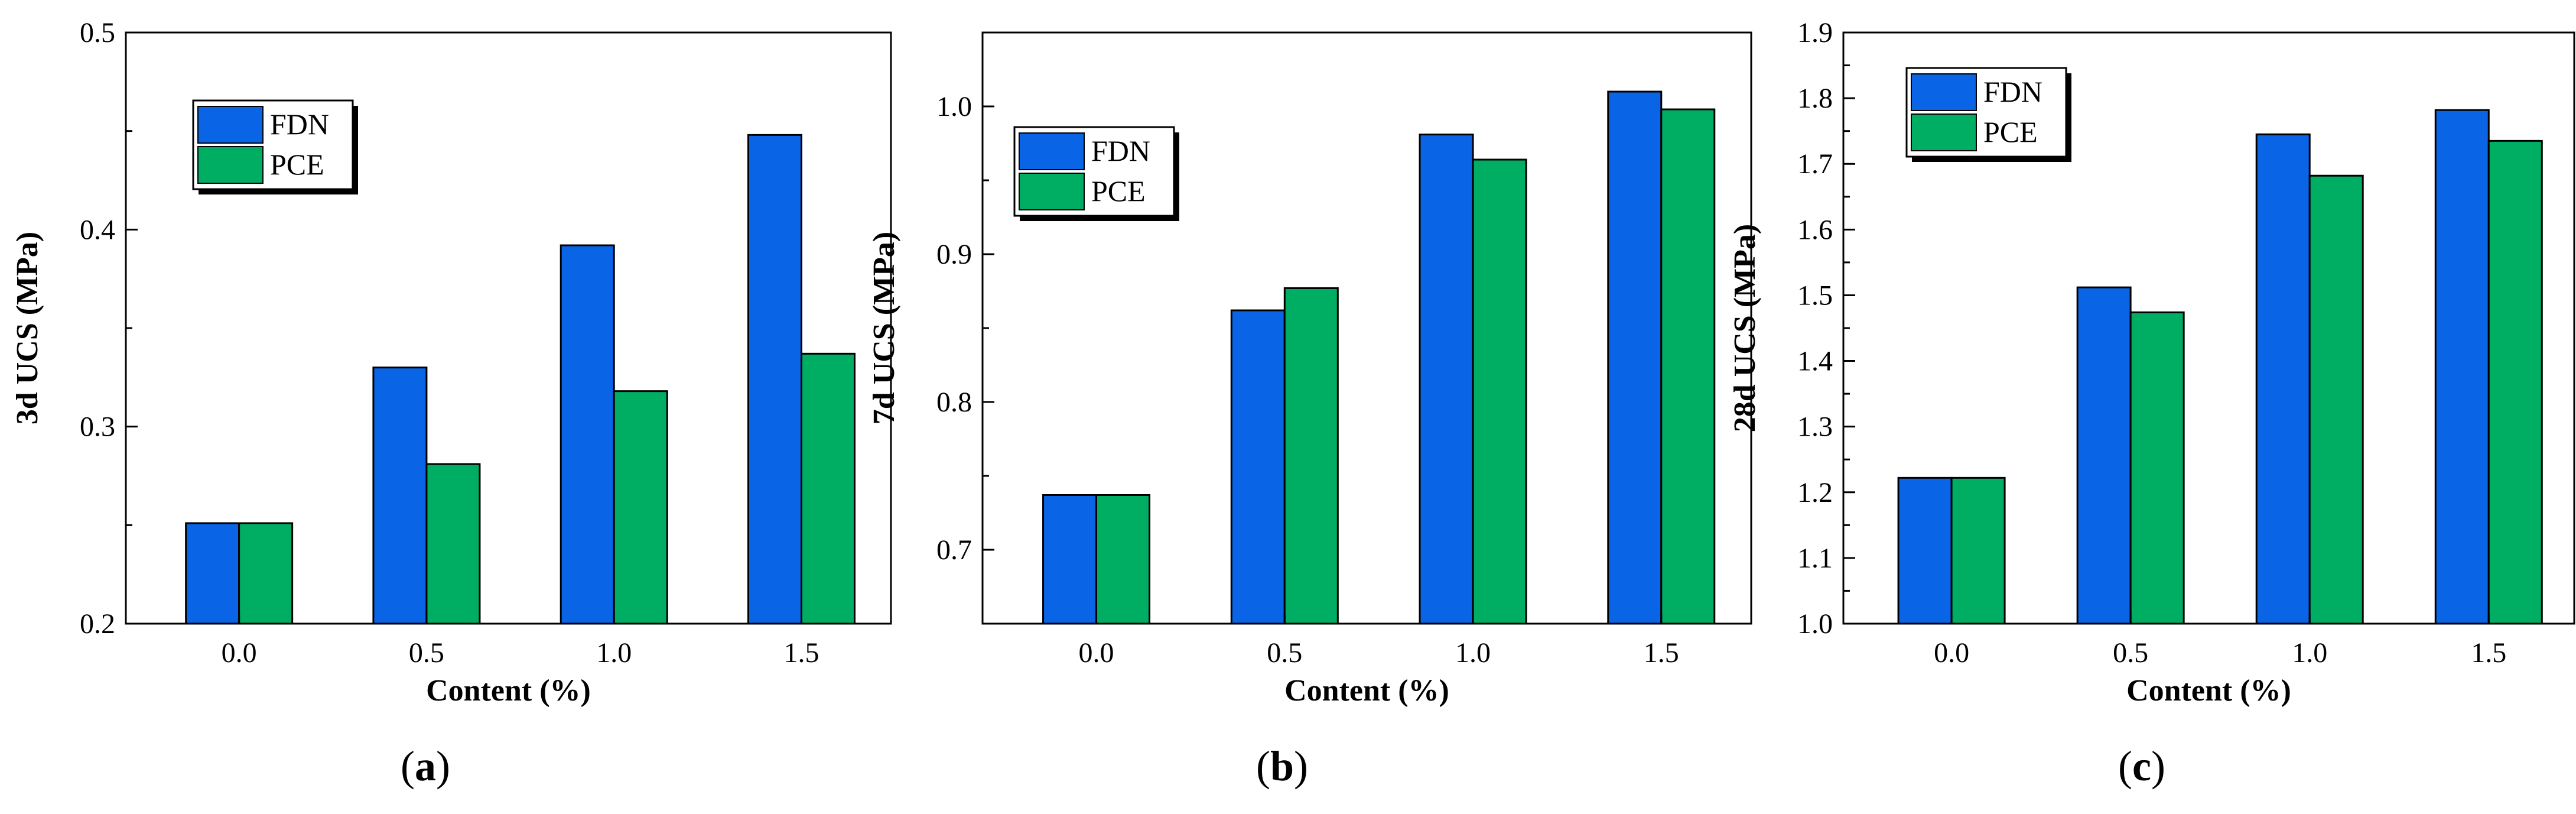  I want to click on panel-label: (a), so click(426, 766).